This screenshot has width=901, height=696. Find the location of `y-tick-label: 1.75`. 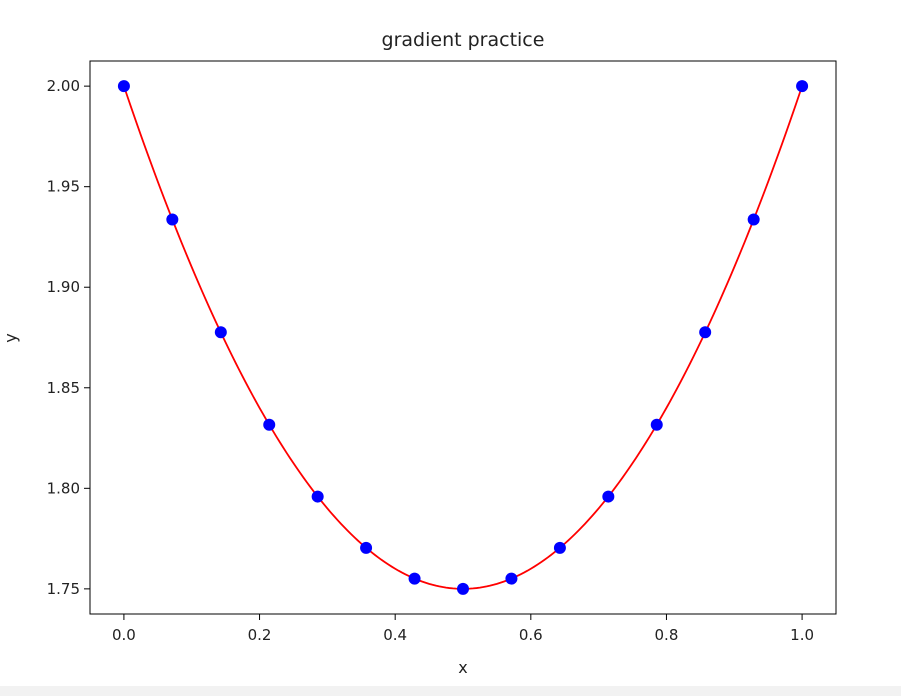

y-tick-label: 1.75 is located at coordinates (63, 589).